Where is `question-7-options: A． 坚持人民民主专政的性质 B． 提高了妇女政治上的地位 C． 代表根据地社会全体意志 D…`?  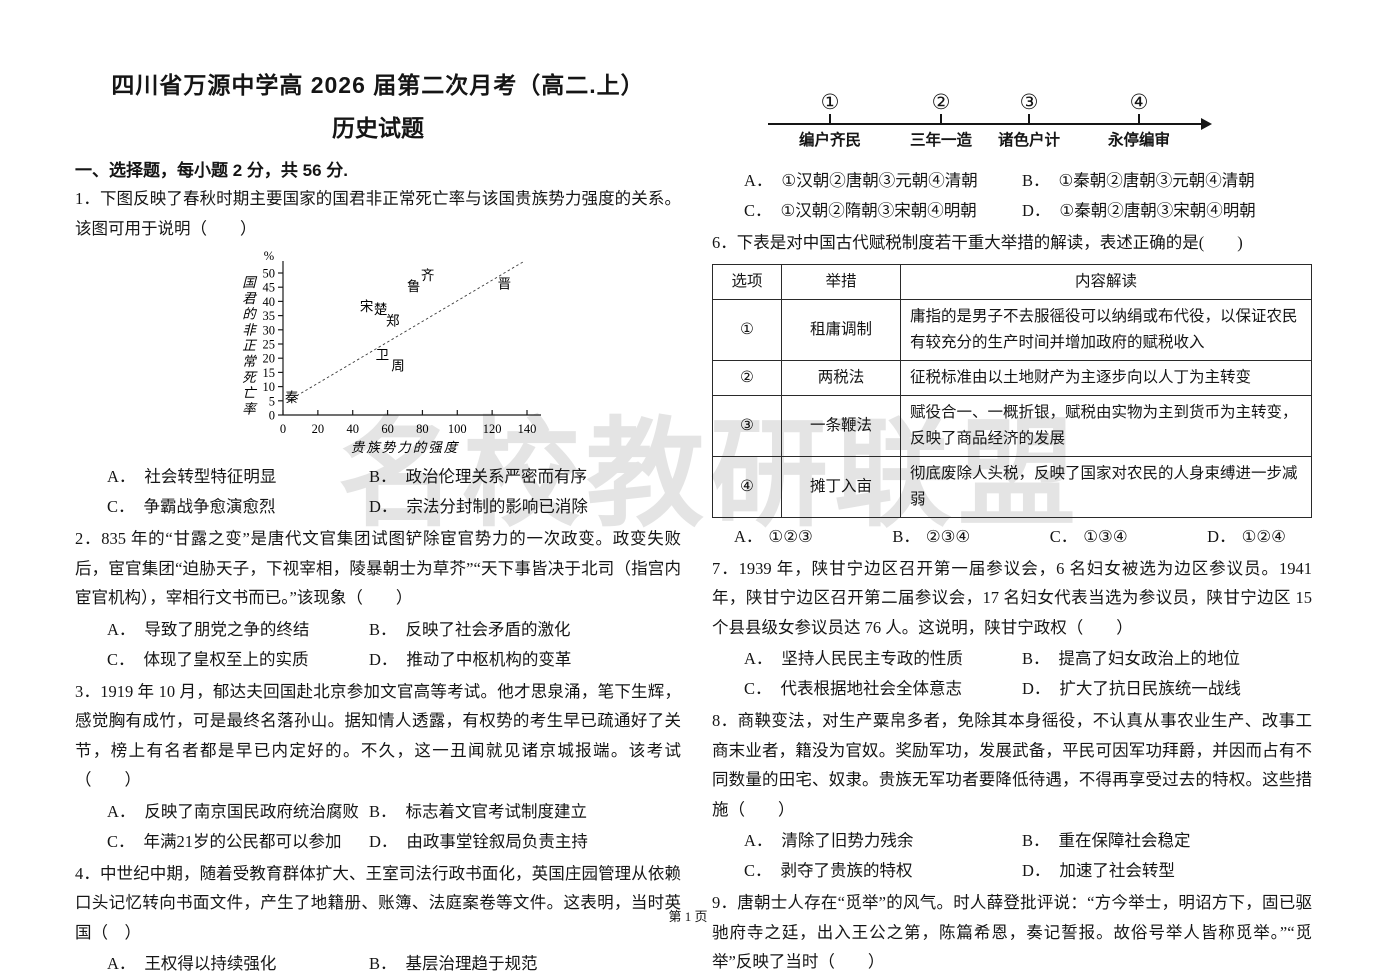
question-7-options: A． 坚持人民民主专政的性质 B． 提高了妇女政治上的地位 C． 代表根据地社会全体意志 D… is located at coordinates (1012, 674).